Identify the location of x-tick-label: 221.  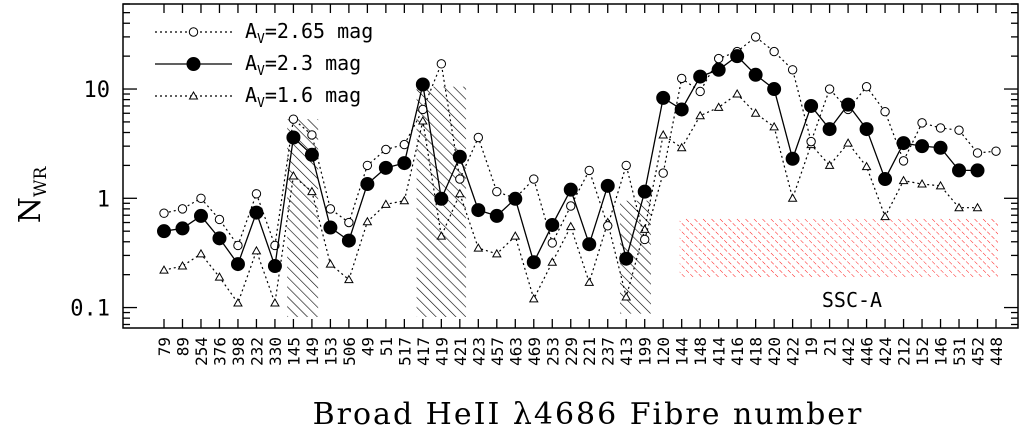
(589, 351).